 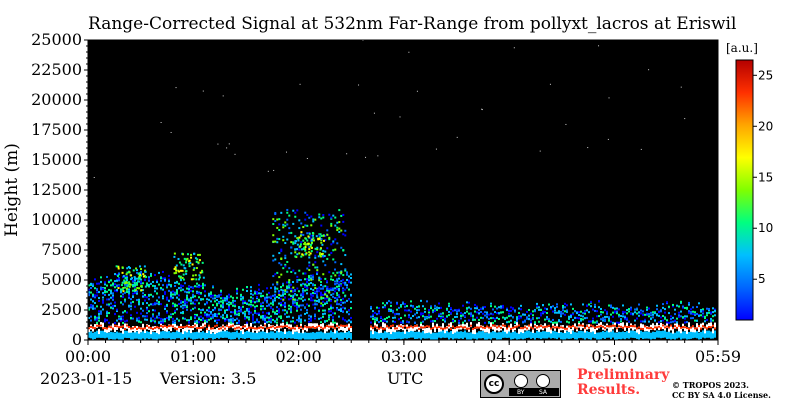 I want to click on colorbar-tick-label: 25, so click(x=765, y=75).